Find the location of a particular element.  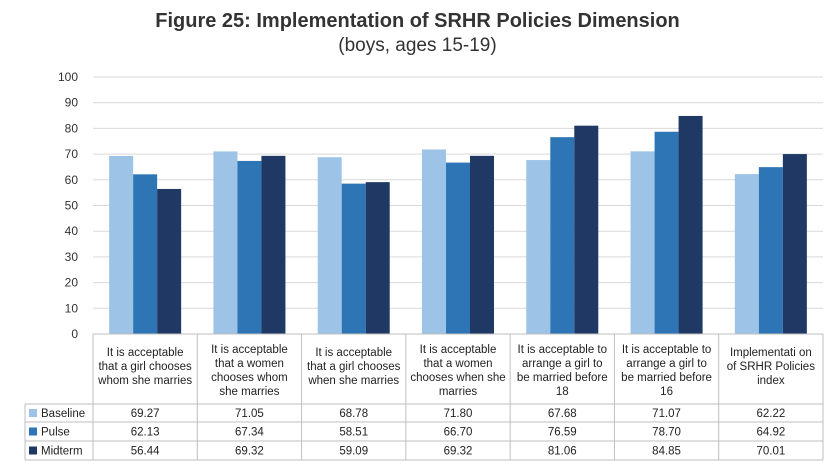

data-label: 76.59 is located at coordinates (562, 433).